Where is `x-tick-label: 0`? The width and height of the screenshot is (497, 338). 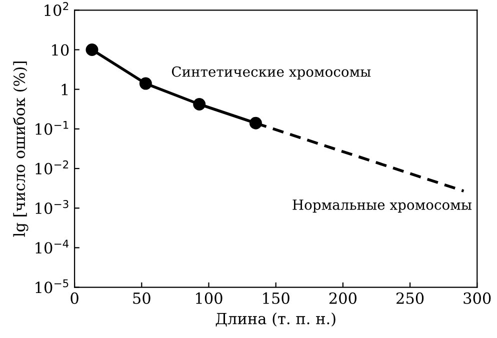
x-tick-label: 0 is located at coordinates (74, 298).